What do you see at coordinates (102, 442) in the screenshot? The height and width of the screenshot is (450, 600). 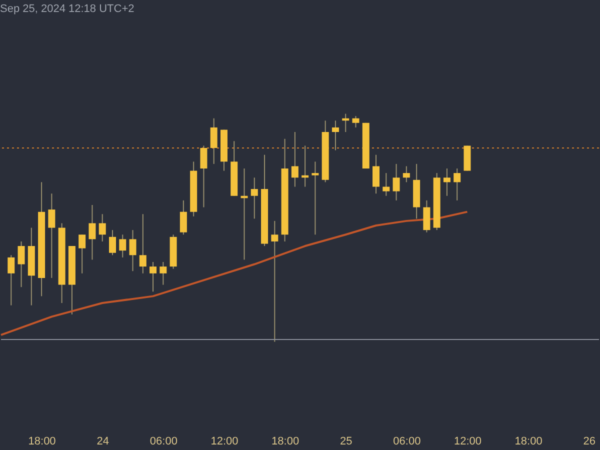 I see `x-tick-label: 24` at bounding box center [102, 442].